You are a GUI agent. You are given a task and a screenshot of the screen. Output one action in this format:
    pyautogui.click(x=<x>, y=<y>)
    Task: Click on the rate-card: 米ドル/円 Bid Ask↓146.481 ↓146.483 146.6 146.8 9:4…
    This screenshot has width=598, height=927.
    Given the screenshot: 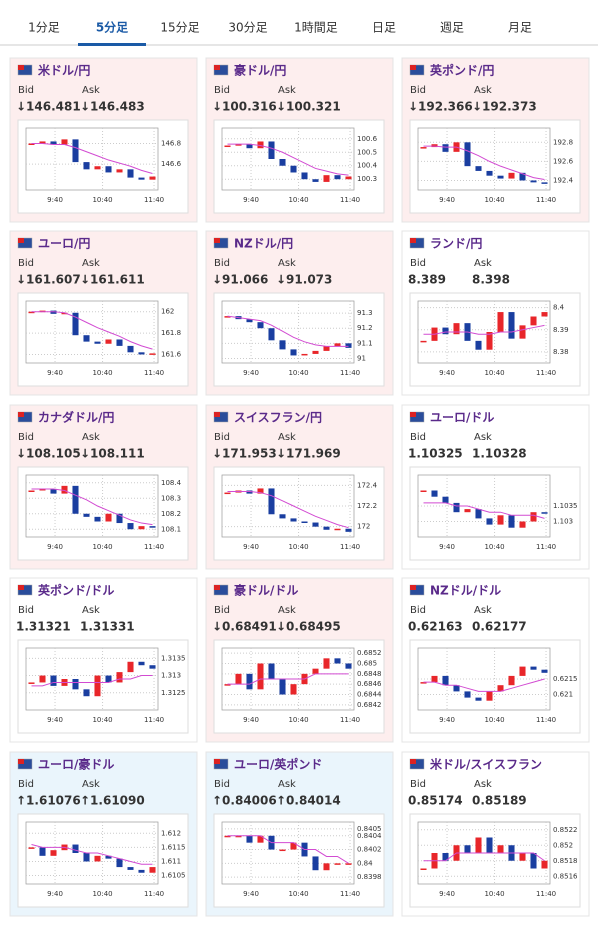 What is the action you would take?
    pyautogui.click(x=103, y=140)
    